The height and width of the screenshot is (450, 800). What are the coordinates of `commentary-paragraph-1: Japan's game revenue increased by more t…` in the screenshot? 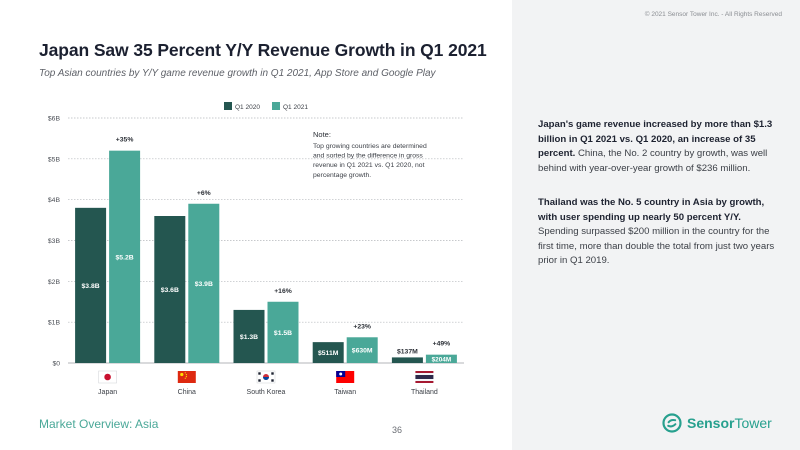 It's located at (657, 147).